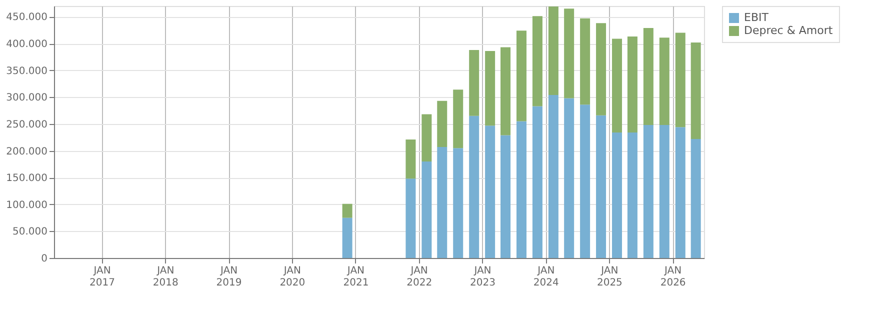 The width and height of the screenshot is (876, 313). What do you see at coordinates (483, 277) in the screenshot?
I see `x-tick-label: JAN 2023` at bounding box center [483, 277].